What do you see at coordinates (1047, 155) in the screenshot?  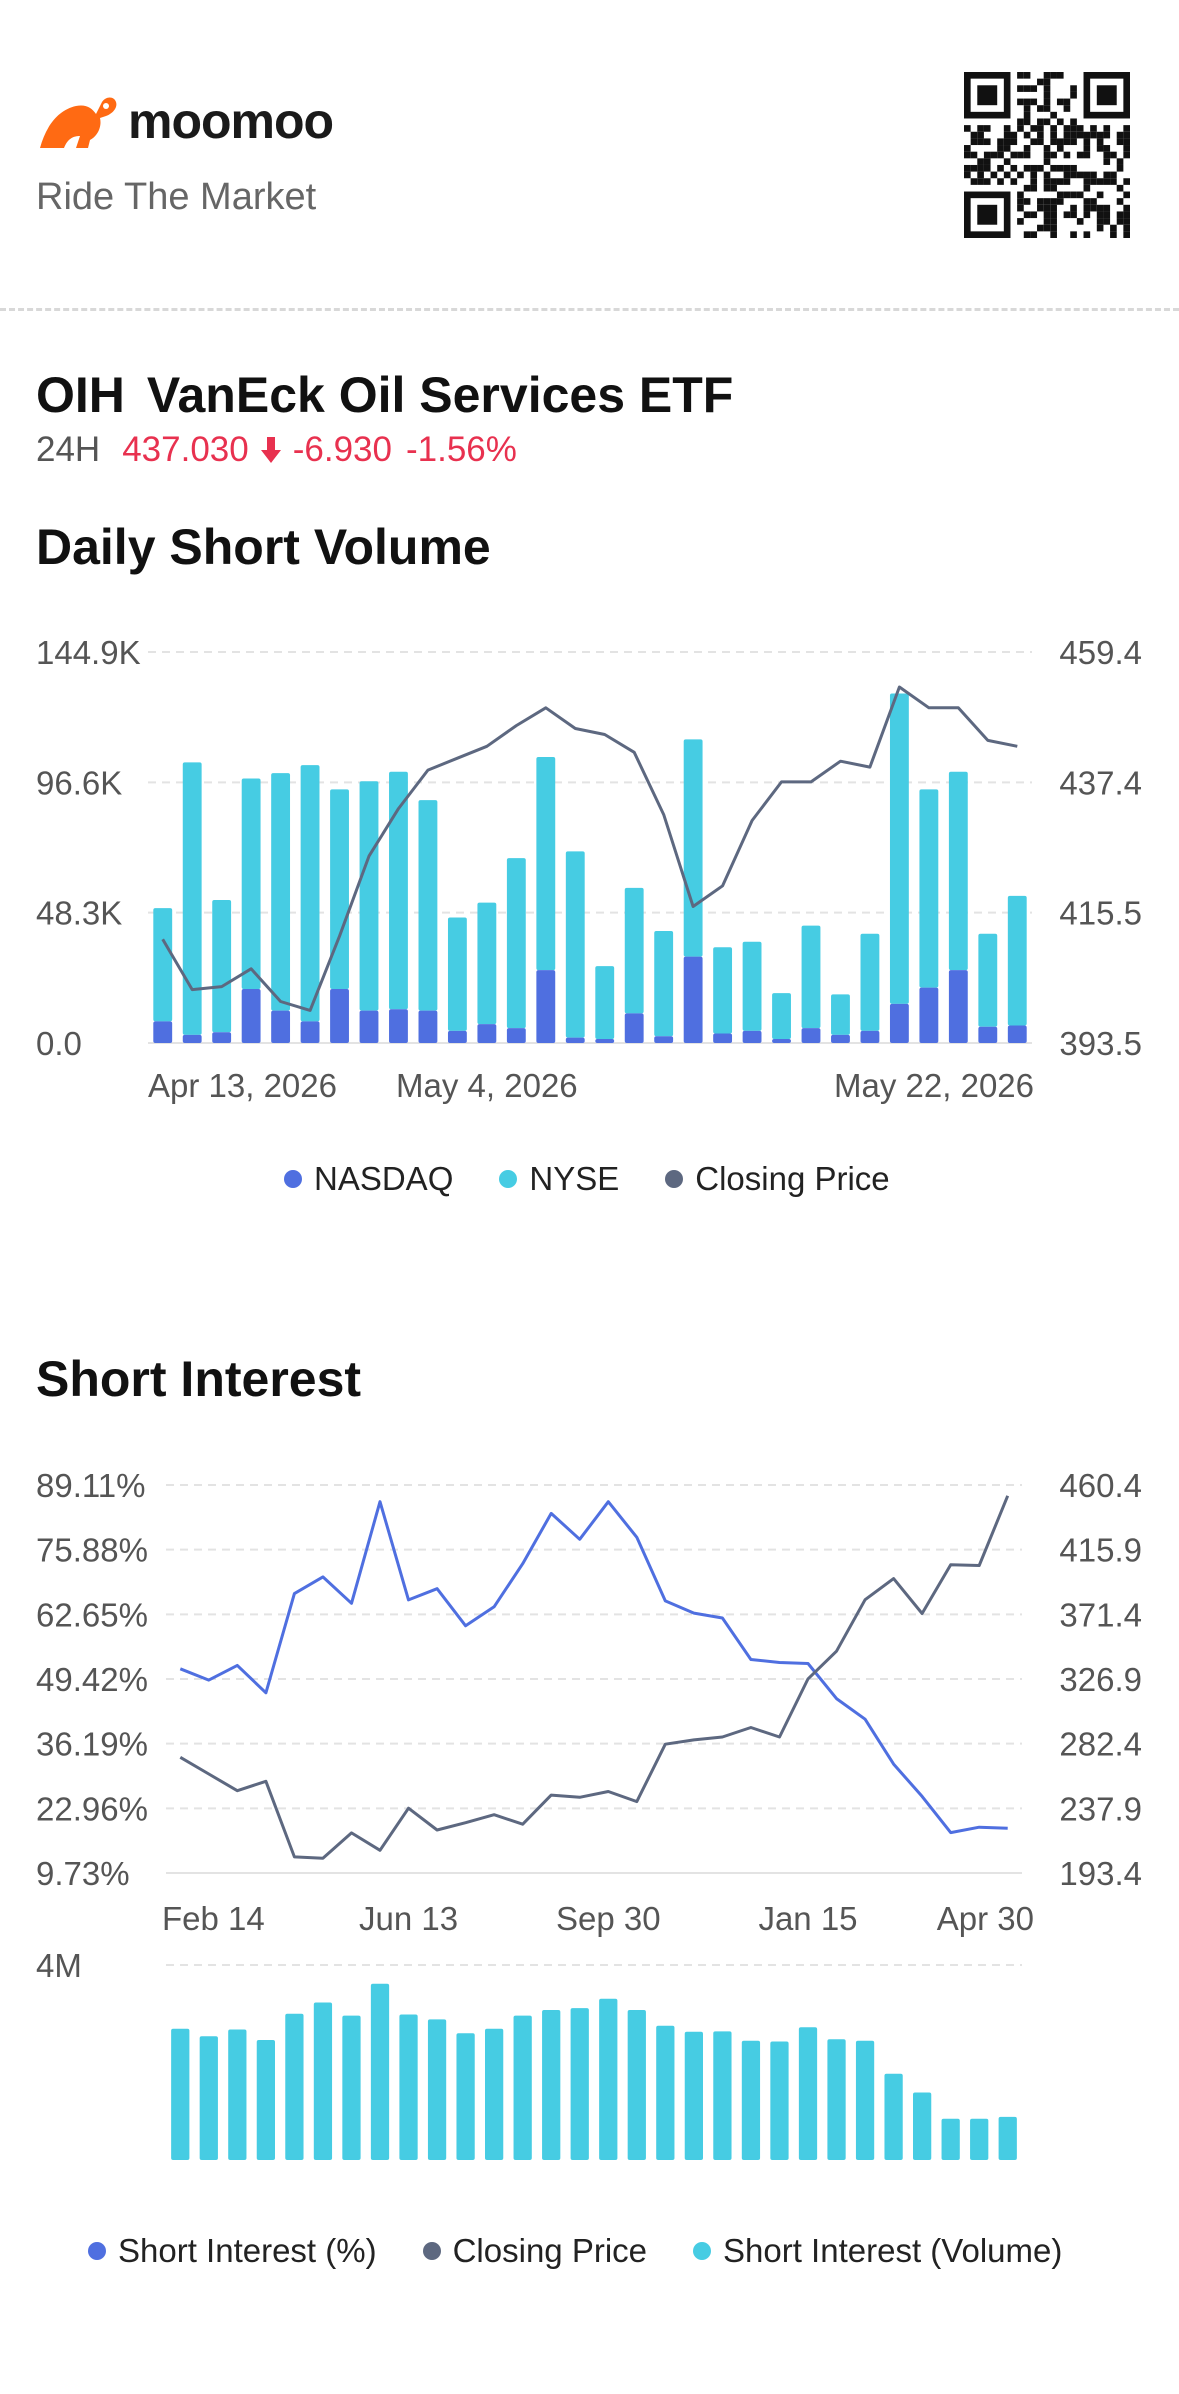 I see `qr-code-icon` at bounding box center [1047, 155].